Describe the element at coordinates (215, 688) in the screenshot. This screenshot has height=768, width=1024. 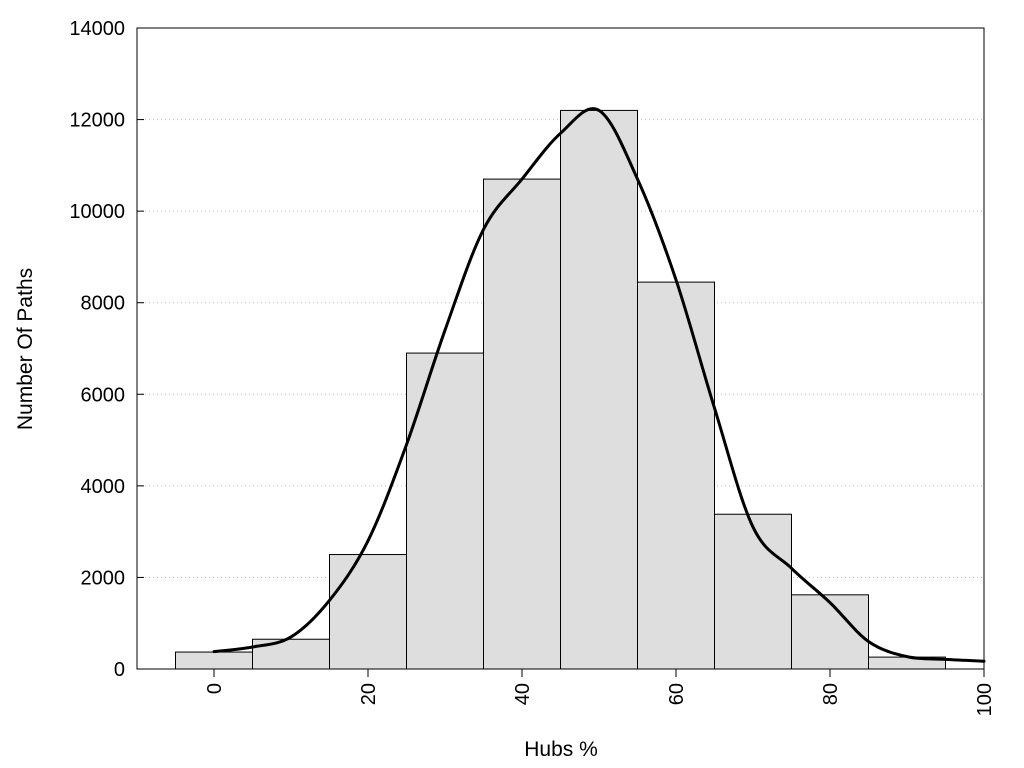
I see `x-tick-label-0: 0` at that location.